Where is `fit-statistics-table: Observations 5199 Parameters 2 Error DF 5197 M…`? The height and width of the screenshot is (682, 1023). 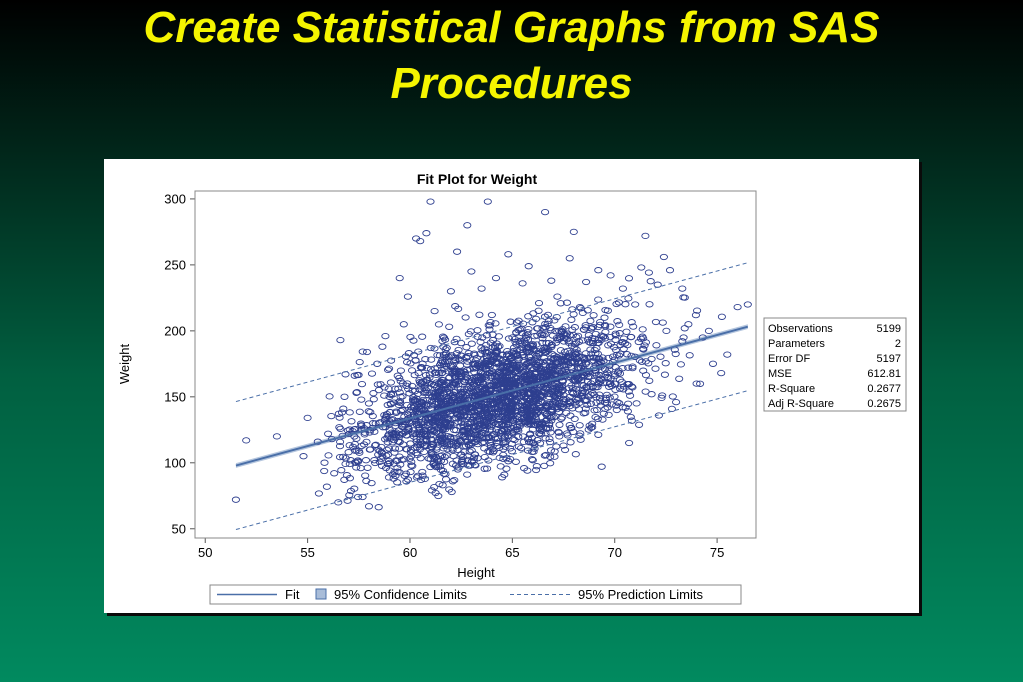 fit-statistics-table: Observations 5199 Parameters 2 Error DF 5197 M… is located at coordinates (835, 364).